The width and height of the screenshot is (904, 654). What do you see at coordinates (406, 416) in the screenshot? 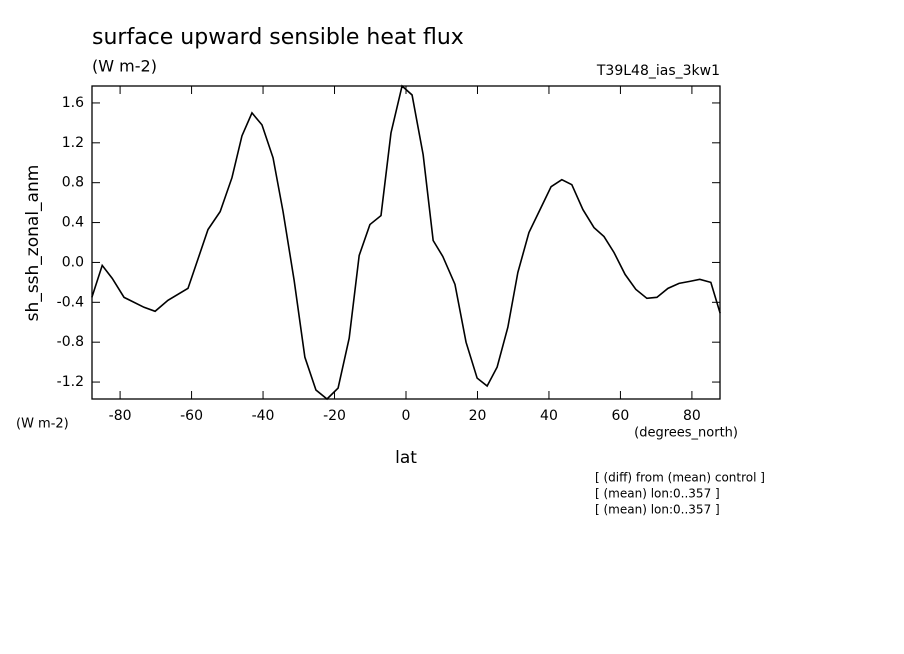
I see `x-tick-label: 0` at bounding box center [406, 416].